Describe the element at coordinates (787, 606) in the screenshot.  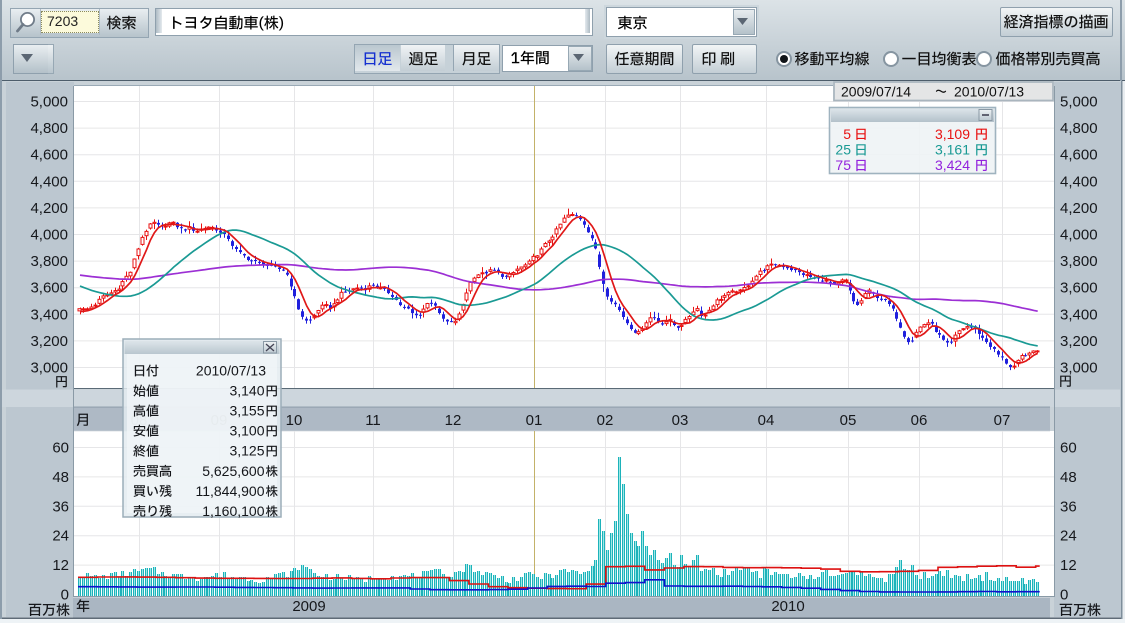
I see `svg-text: 2010` at that location.